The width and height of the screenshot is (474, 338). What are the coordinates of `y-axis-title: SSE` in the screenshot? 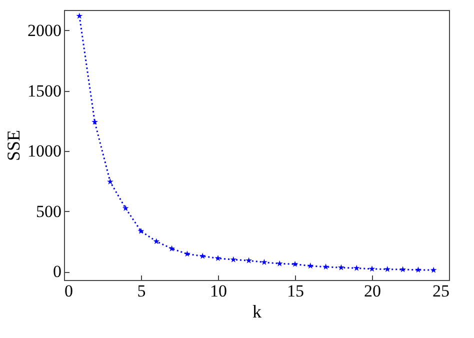 It's located at (14, 146).